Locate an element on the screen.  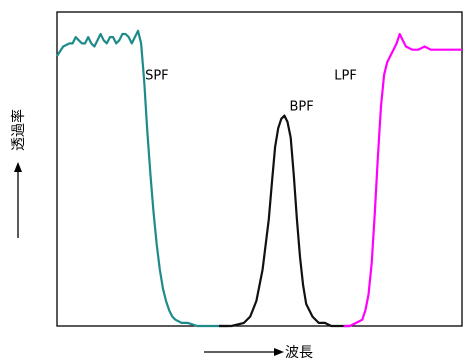
y-axis-arrow-head is located at coordinates (18, 167).